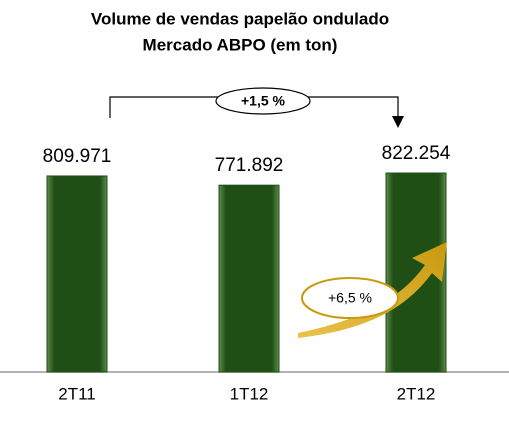 This screenshot has height=427, width=509. I want to click on trend-arrow, so click(372, 290).